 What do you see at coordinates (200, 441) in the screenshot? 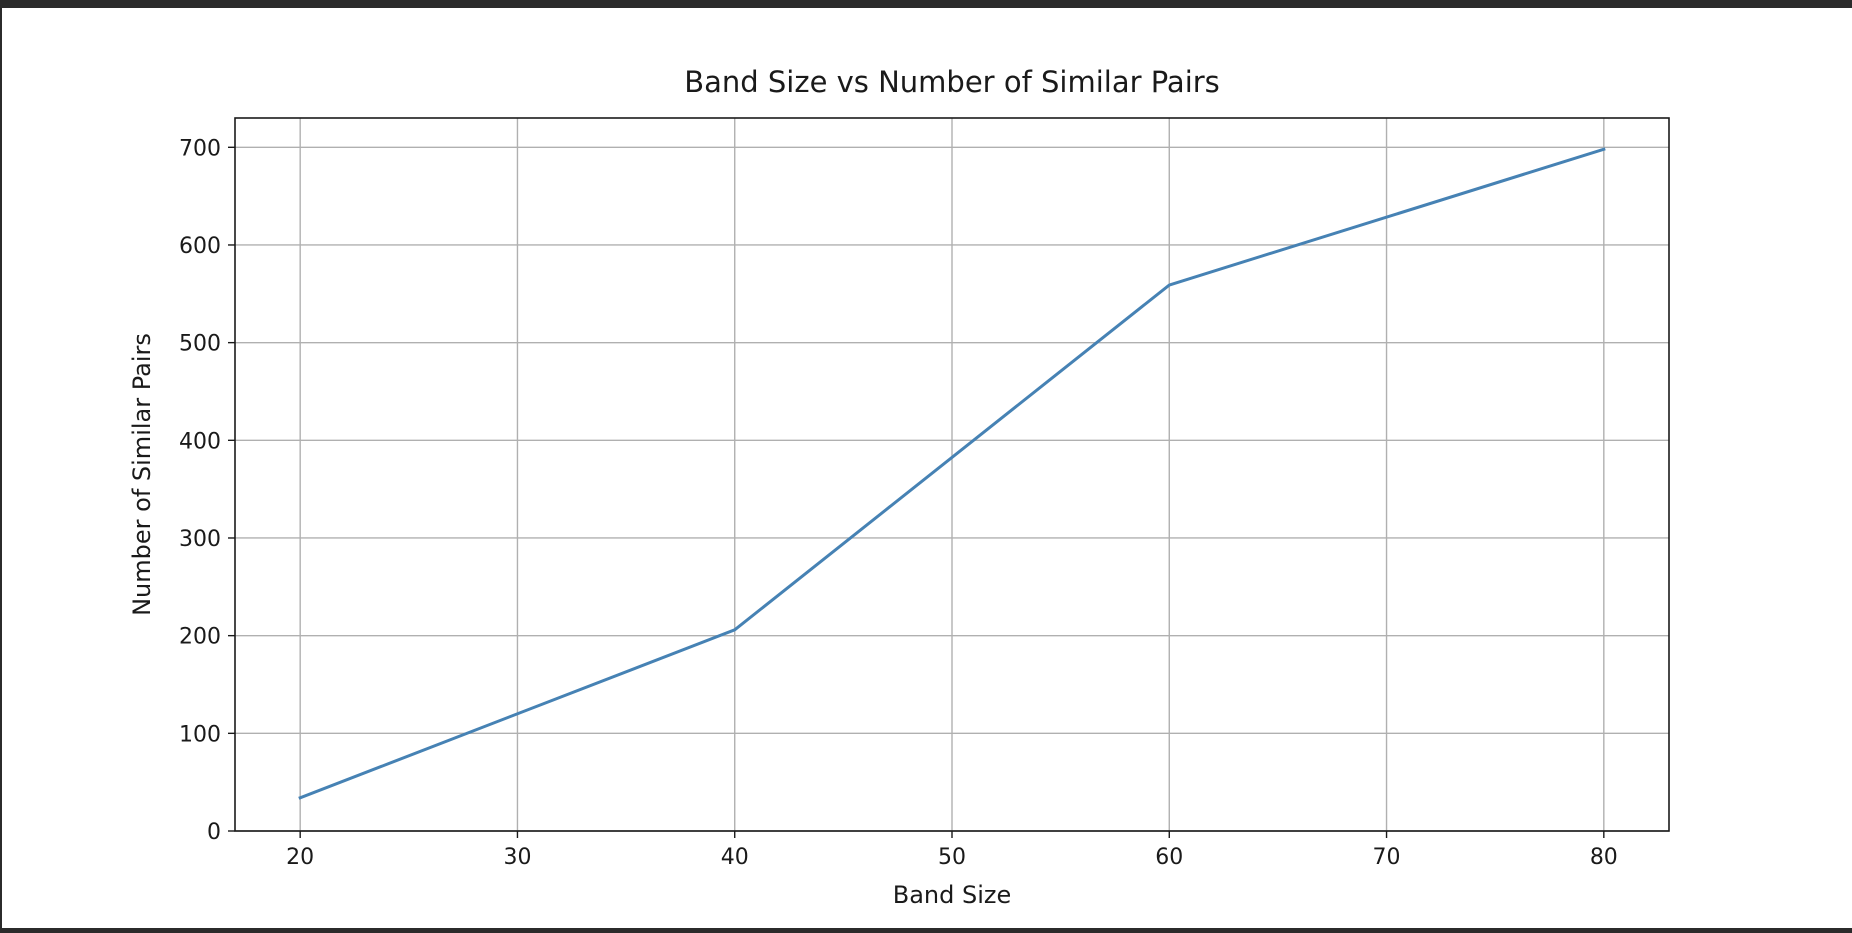
I see `y-tick-label: 400` at bounding box center [200, 441].